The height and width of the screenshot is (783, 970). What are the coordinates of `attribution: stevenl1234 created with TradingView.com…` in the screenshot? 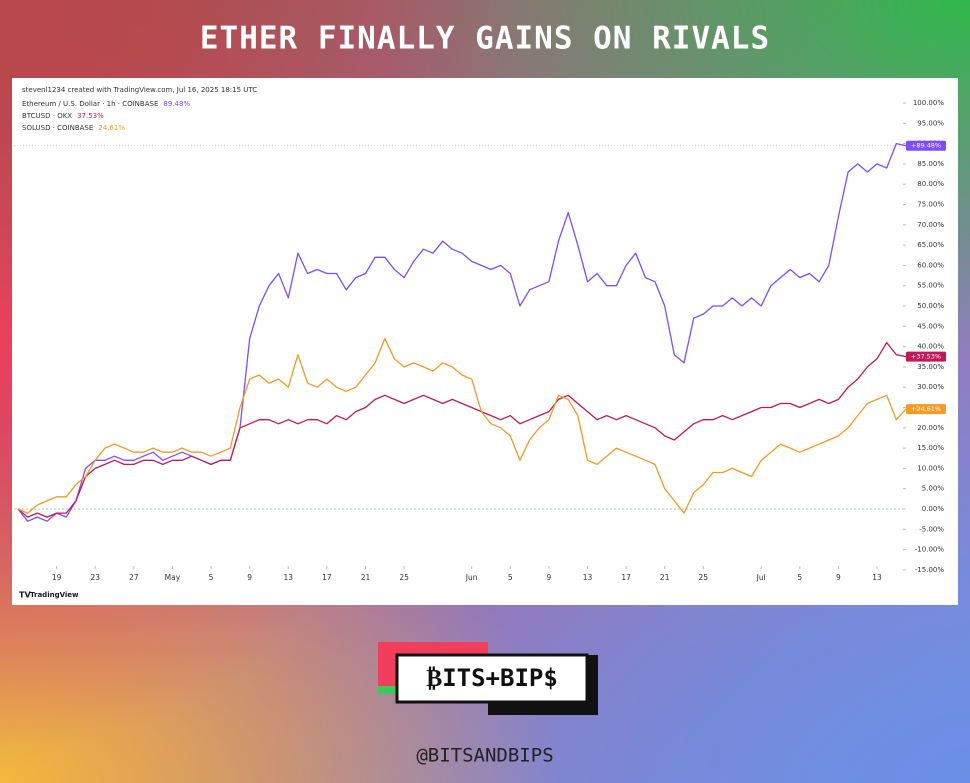 It's located at (139, 90).